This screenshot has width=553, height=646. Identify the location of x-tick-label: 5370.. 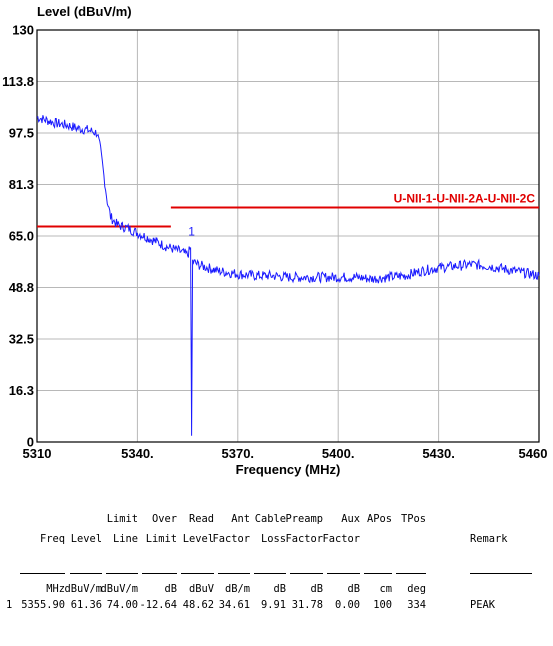
(238, 453).